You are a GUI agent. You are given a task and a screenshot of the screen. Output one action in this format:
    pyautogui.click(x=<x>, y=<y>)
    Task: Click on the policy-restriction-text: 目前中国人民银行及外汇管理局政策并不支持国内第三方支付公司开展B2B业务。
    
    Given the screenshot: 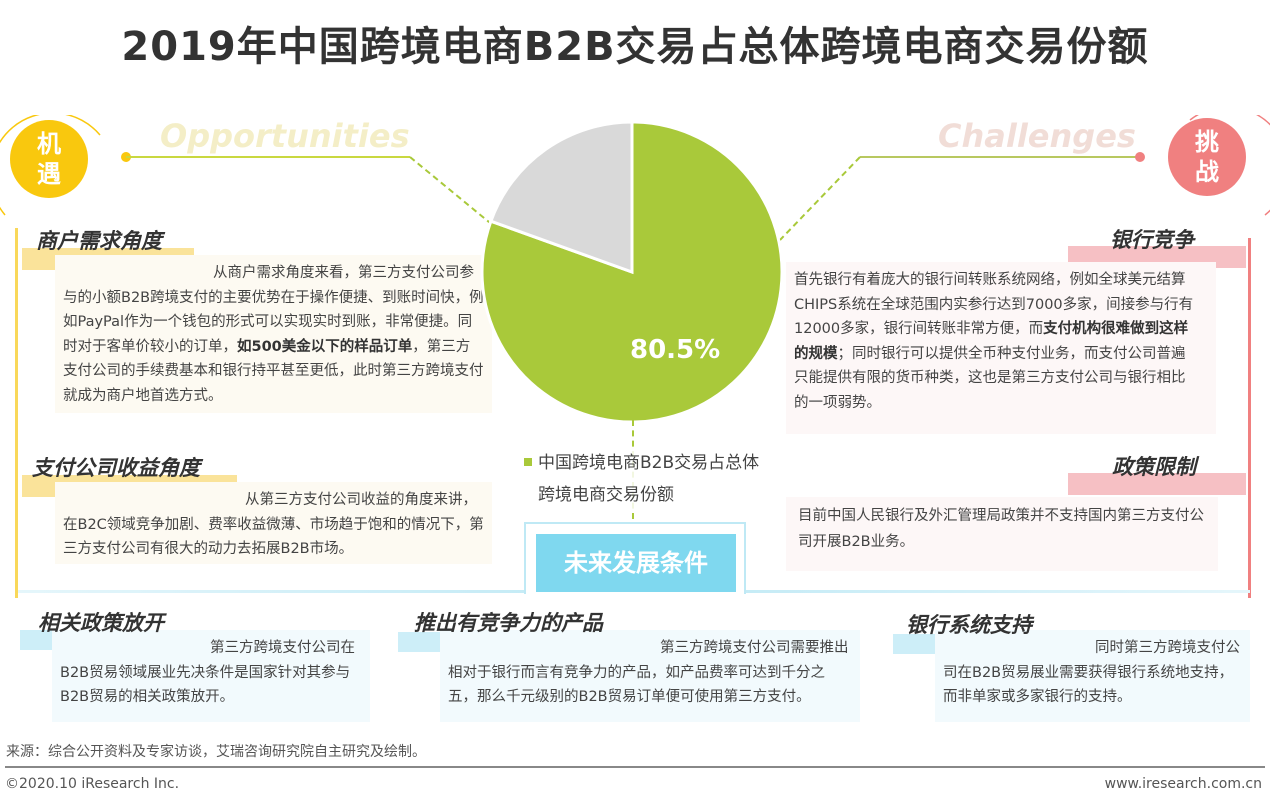 What is the action you would take?
    pyautogui.click(x=1002, y=534)
    